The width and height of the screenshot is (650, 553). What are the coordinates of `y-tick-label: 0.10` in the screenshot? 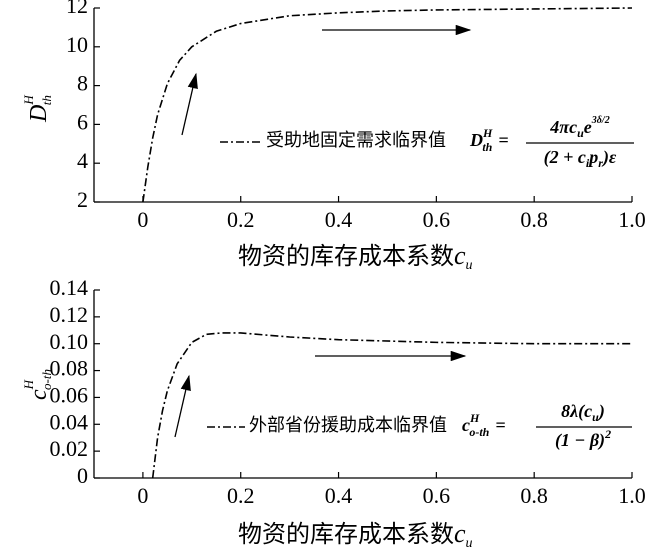 It's located at (69, 341).